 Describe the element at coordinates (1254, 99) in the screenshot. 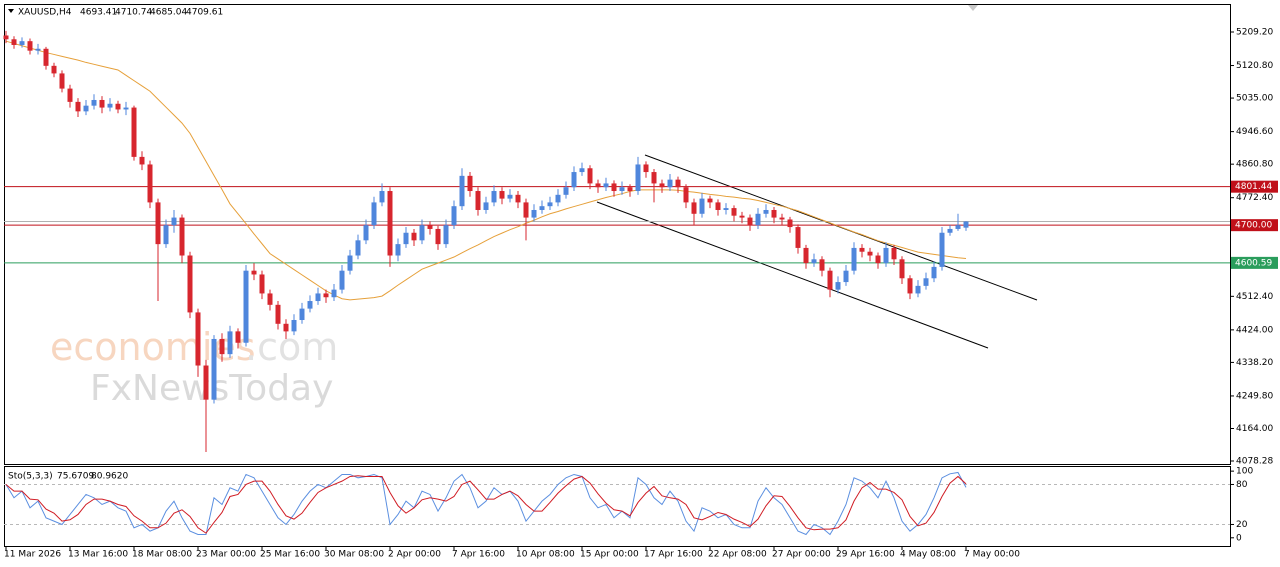

I see `y-tick-label: 5035.00` at that location.